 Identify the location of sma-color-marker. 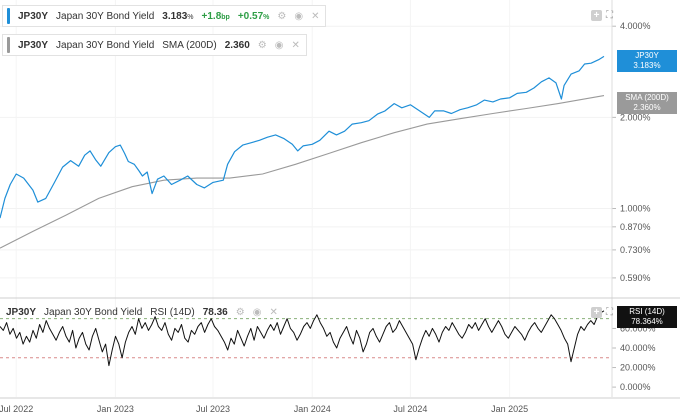
(8, 45).